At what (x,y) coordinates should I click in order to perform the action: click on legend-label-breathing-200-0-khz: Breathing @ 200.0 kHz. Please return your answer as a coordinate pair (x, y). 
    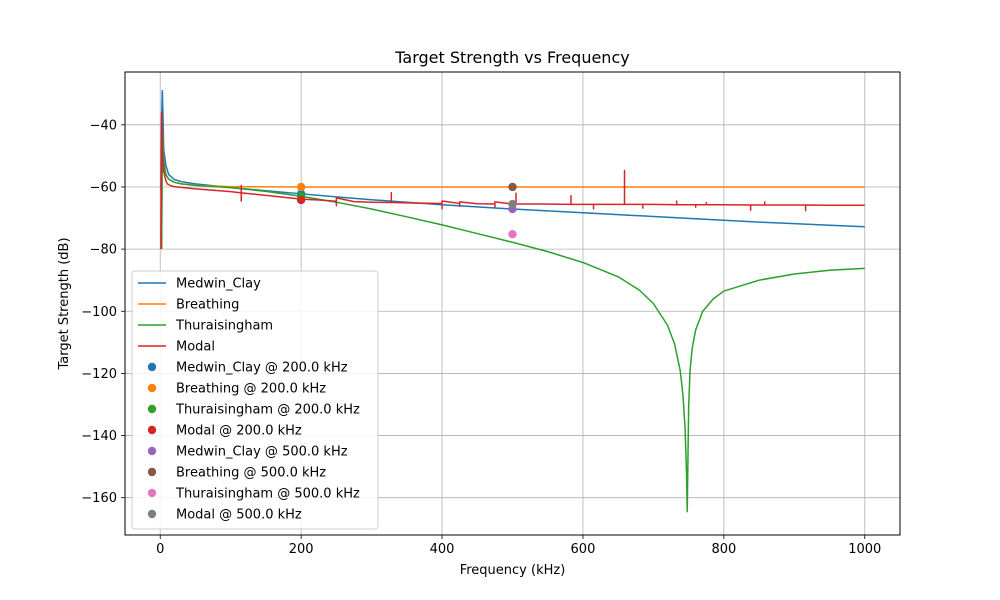
    Looking at the image, I should click on (251, 389).